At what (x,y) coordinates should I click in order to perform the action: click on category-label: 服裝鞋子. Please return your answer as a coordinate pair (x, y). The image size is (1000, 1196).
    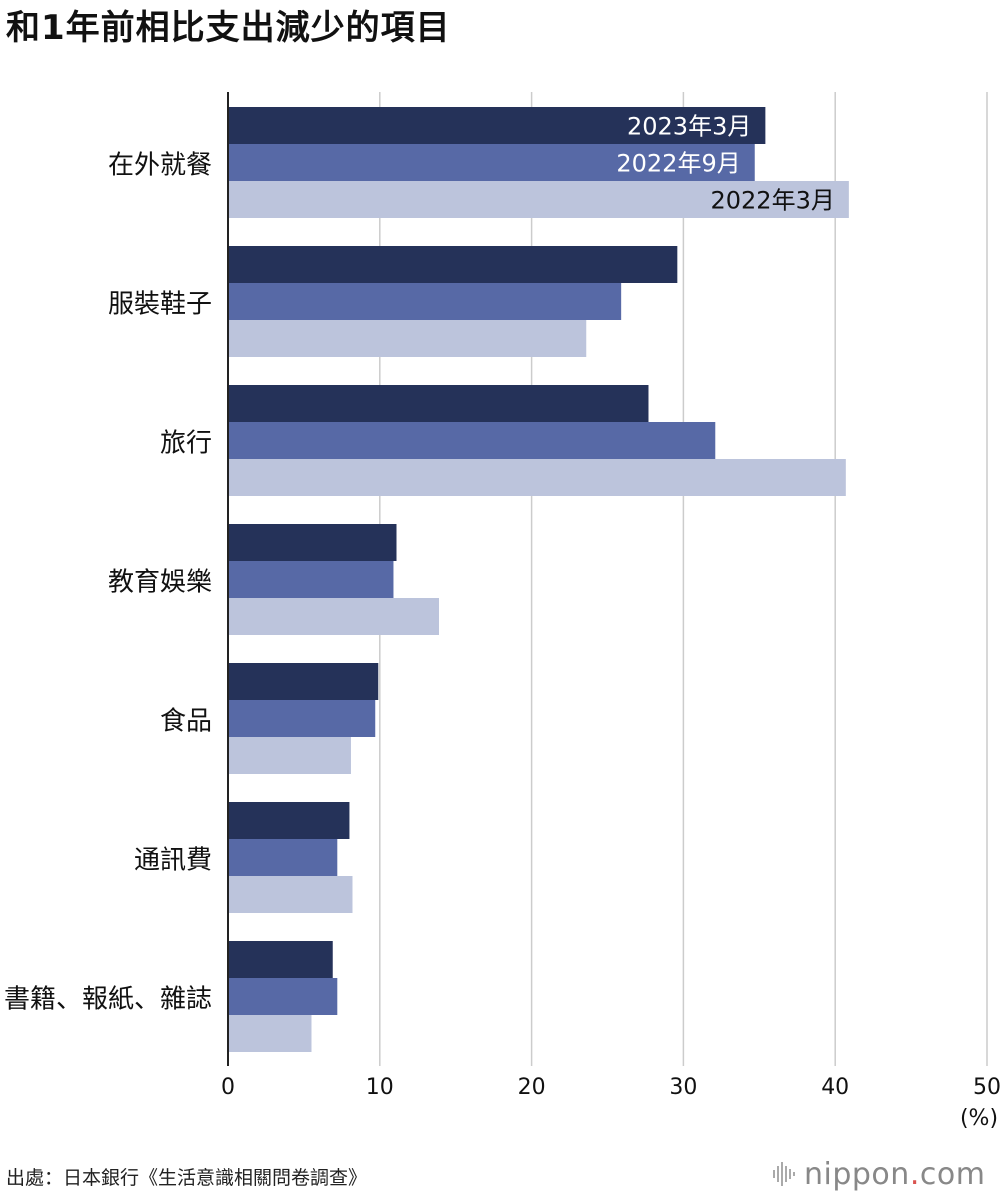
    Looking at the image, I should click on (160, 305).